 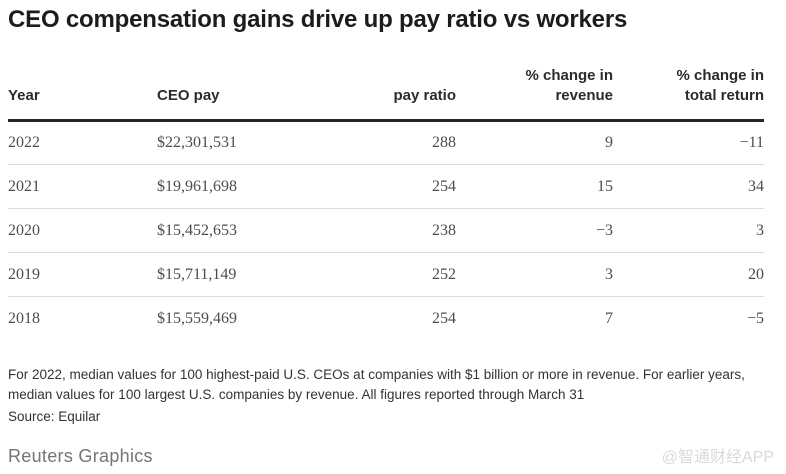 I want to click on table-row: 2019 $15,711,149 252 3 20, so click(x=386, y=274).